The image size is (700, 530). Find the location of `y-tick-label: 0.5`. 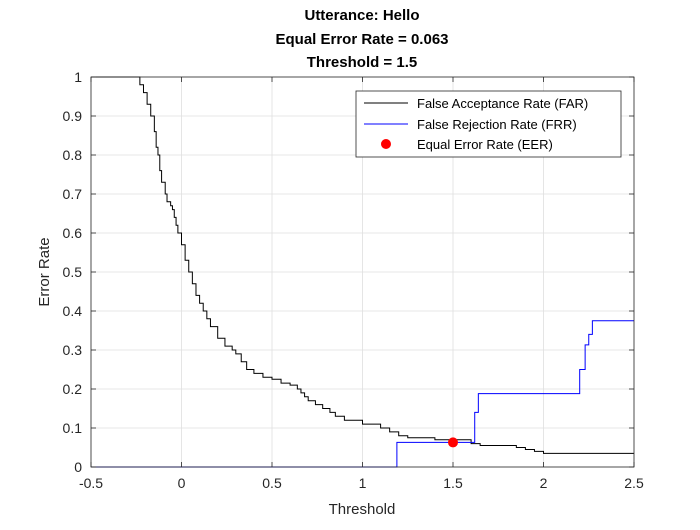

y-tick-label: 0.5 is located at coordinates (73, 272).